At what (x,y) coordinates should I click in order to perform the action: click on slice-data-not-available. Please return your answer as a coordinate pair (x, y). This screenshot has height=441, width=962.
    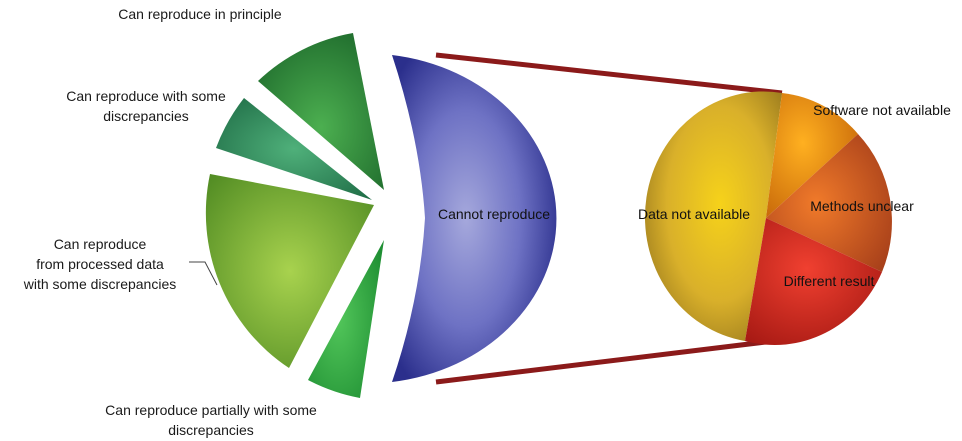
    Looking at the image, I should click on (713, 216).